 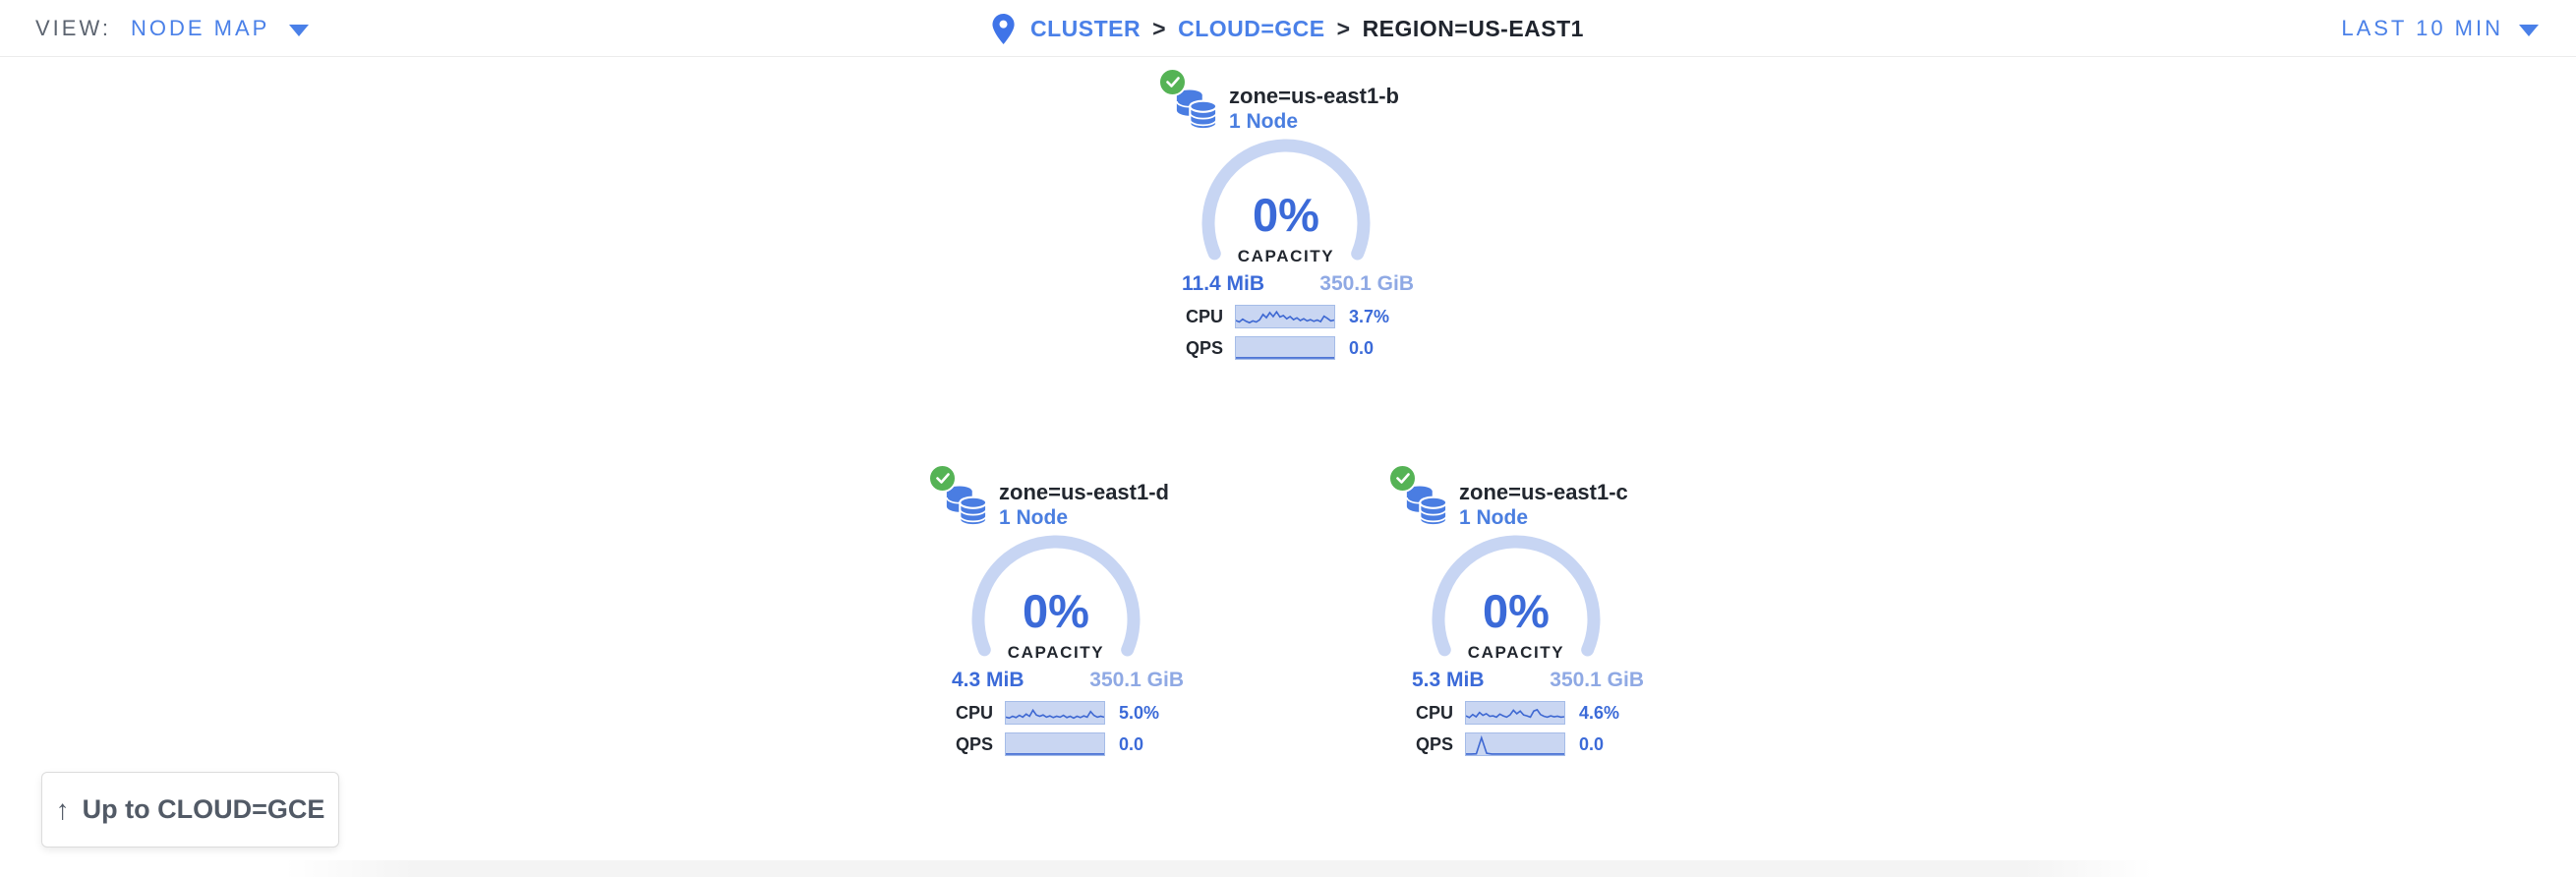 What do you see at coordinates (1314, 96) in the screenshot?
I see `zone-name: zone=us-east1-b` at bounding box center [1314, 96].